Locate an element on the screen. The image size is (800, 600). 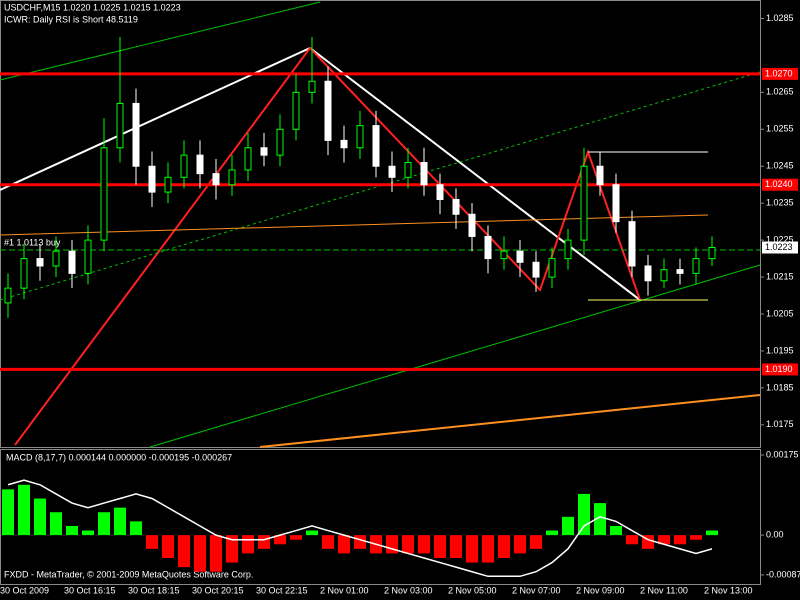
level-label: 1.0190 is located at coordinates (779, 369).